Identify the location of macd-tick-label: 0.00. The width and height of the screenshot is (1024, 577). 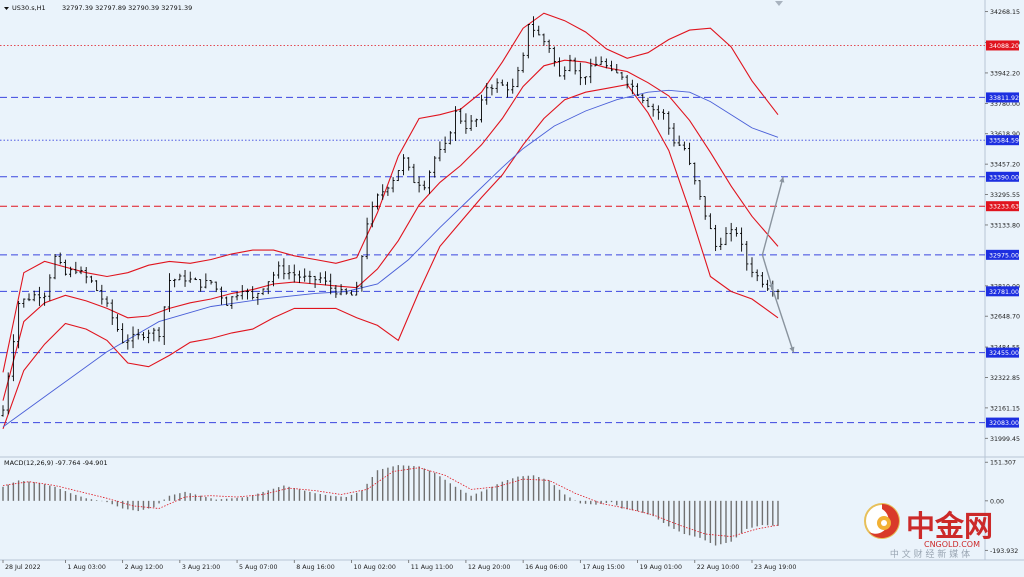
(997, 501).